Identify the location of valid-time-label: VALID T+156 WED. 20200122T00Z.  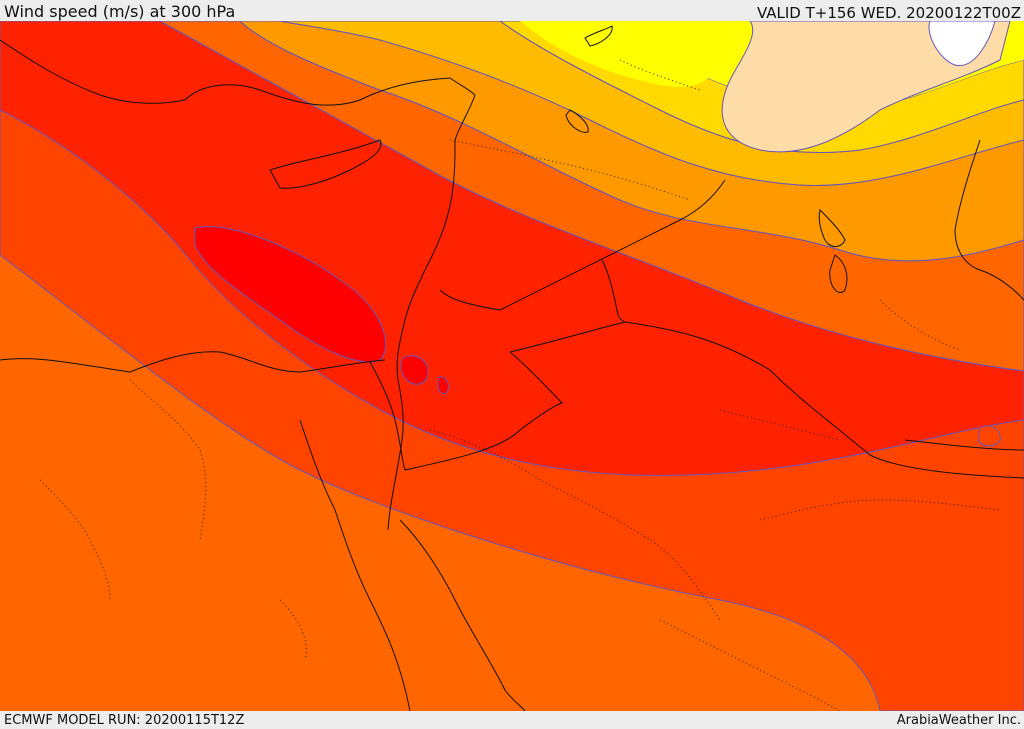
(888, 13).